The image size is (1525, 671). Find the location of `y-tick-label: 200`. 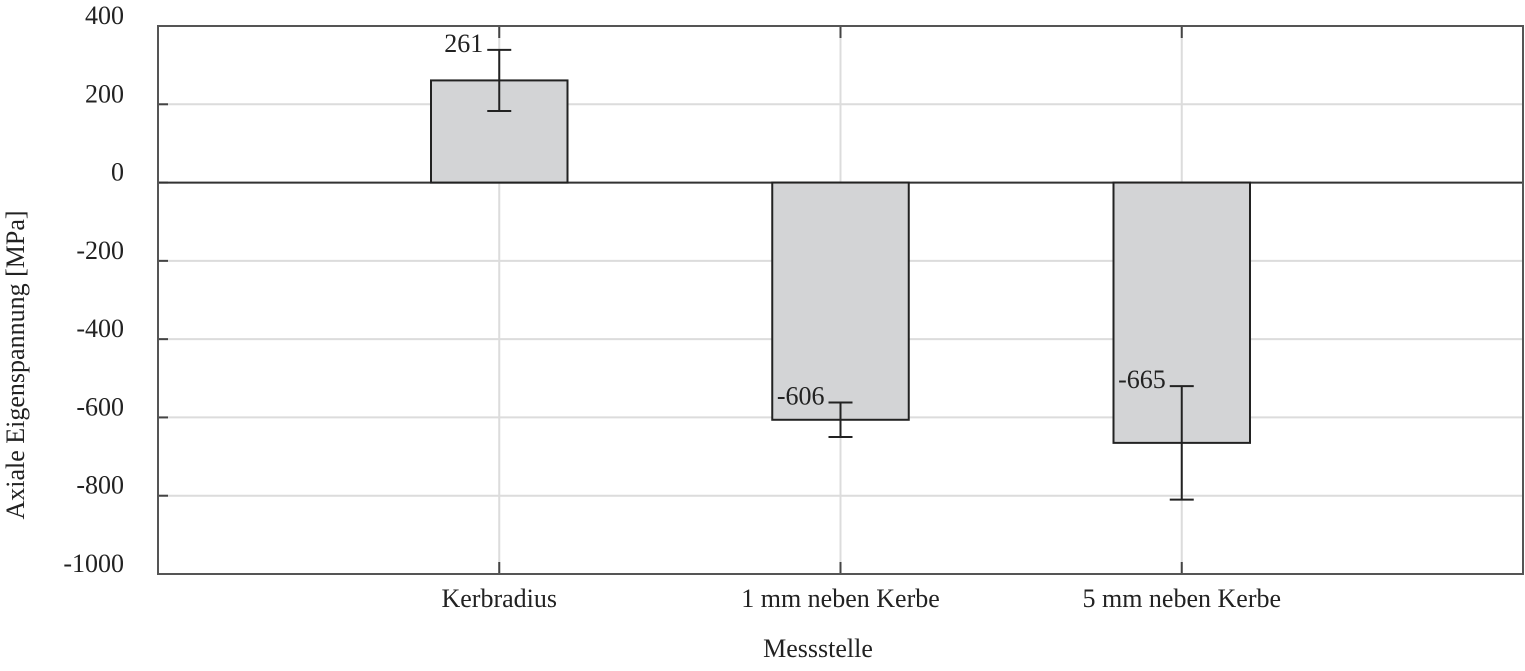

y-tick-label: 200 is located at coordinates (104, 93).